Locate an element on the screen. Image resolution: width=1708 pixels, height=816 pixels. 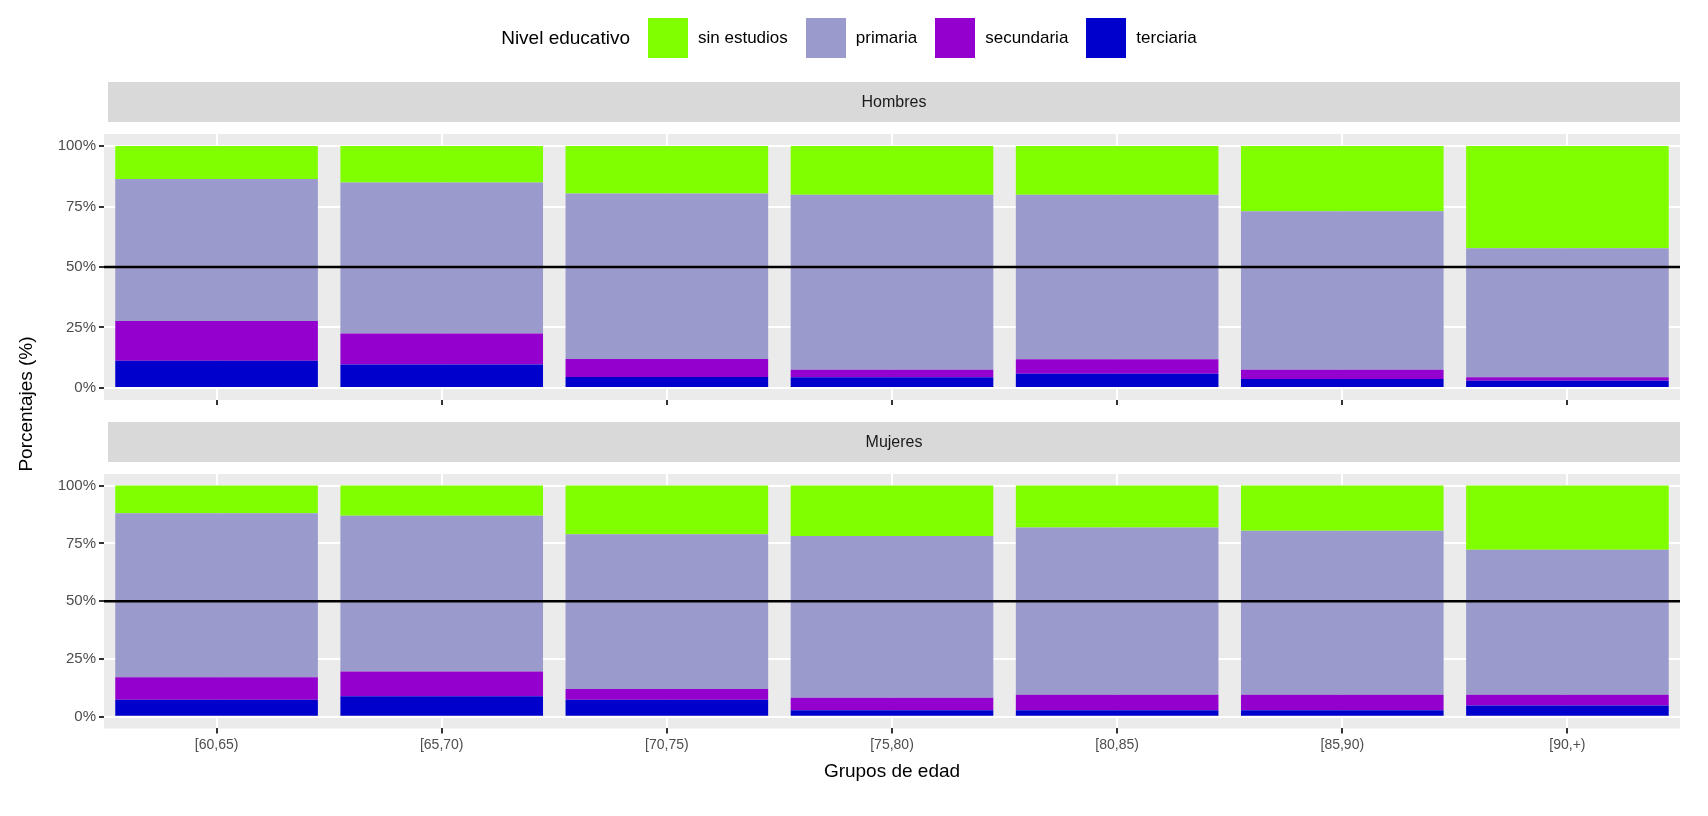
legend-title: Nivel educativo is located at coordinates (565, 38).